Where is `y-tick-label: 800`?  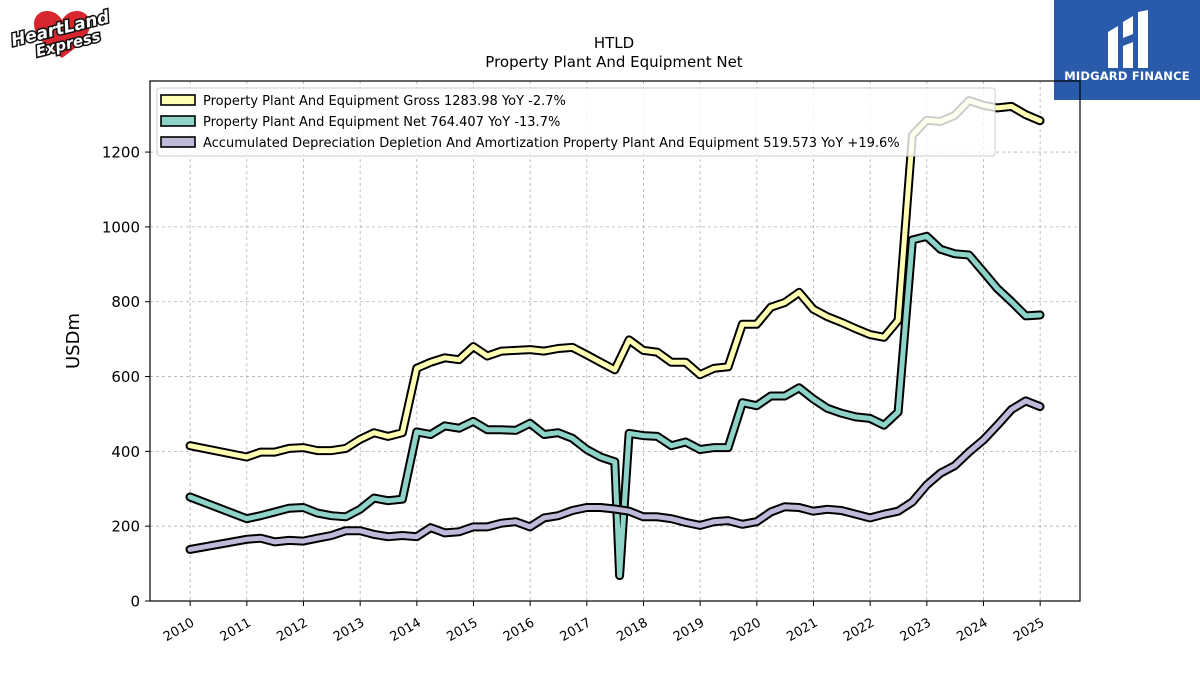
y-tick-label: 800 is located at coordinates (125, 302).